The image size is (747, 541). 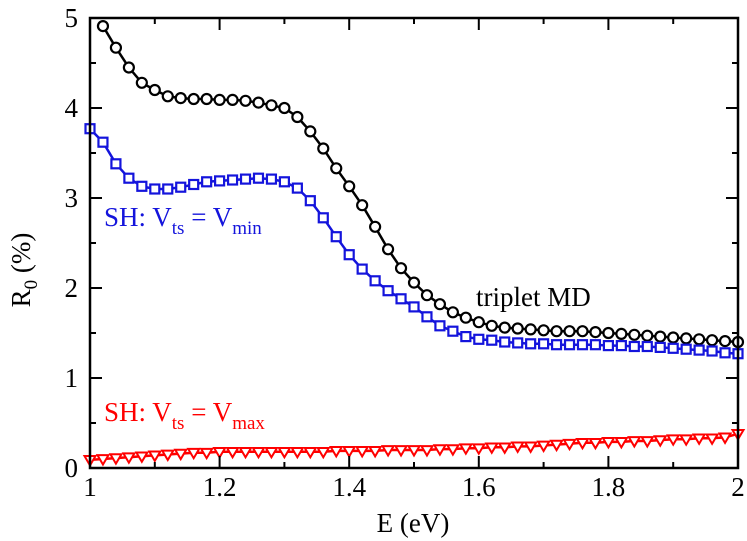 I want to click on annotation-sh-vmin: SH: Vts = Vmin, so click(x=183, y=220).